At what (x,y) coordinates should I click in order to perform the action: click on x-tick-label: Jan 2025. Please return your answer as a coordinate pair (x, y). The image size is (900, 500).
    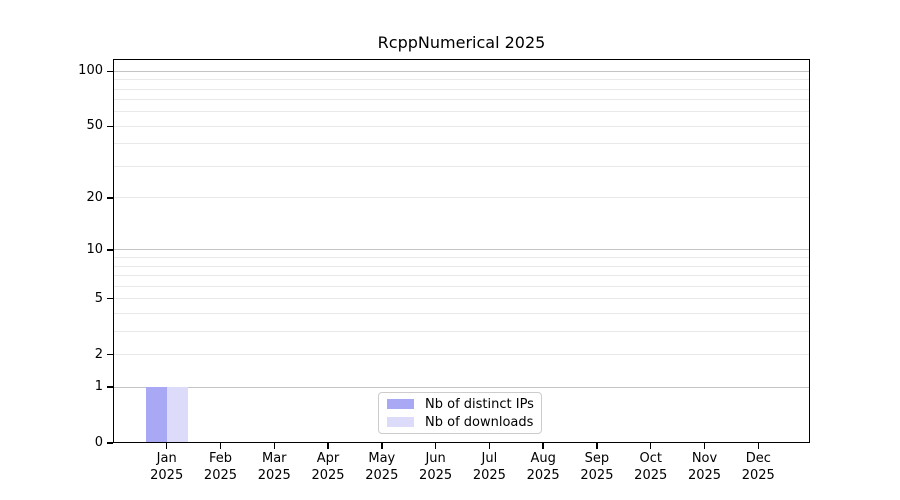
    Looking at the image, I should click on (167, 467).